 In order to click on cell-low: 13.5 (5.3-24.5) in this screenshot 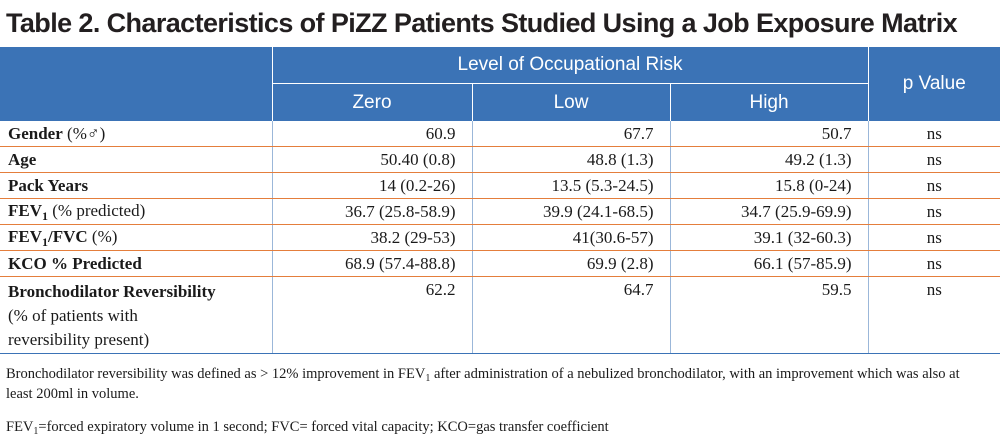, I will do `click(570, 185)`.